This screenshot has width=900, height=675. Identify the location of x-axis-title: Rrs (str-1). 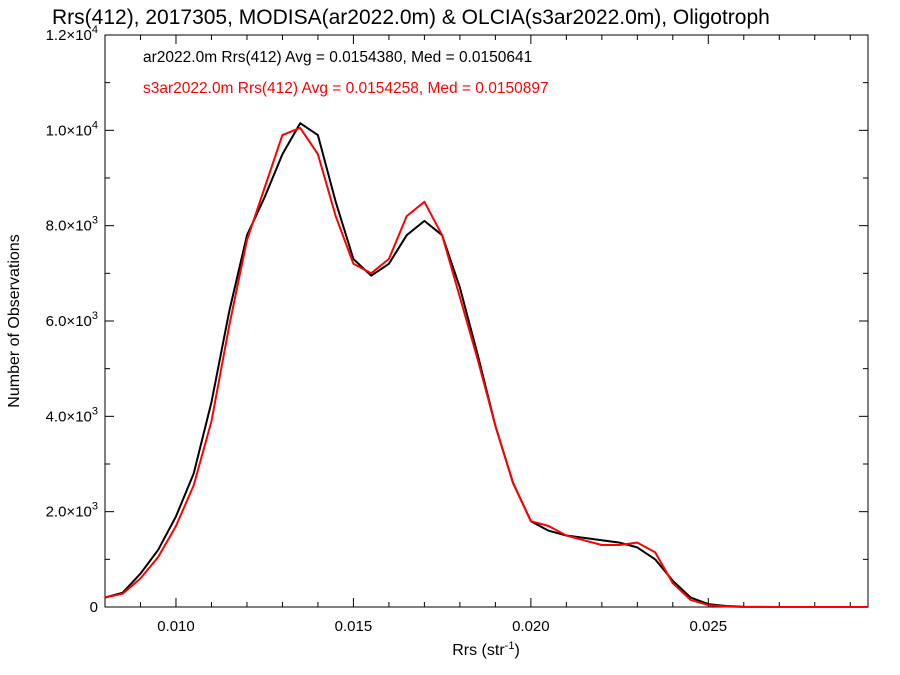
(486, 649).